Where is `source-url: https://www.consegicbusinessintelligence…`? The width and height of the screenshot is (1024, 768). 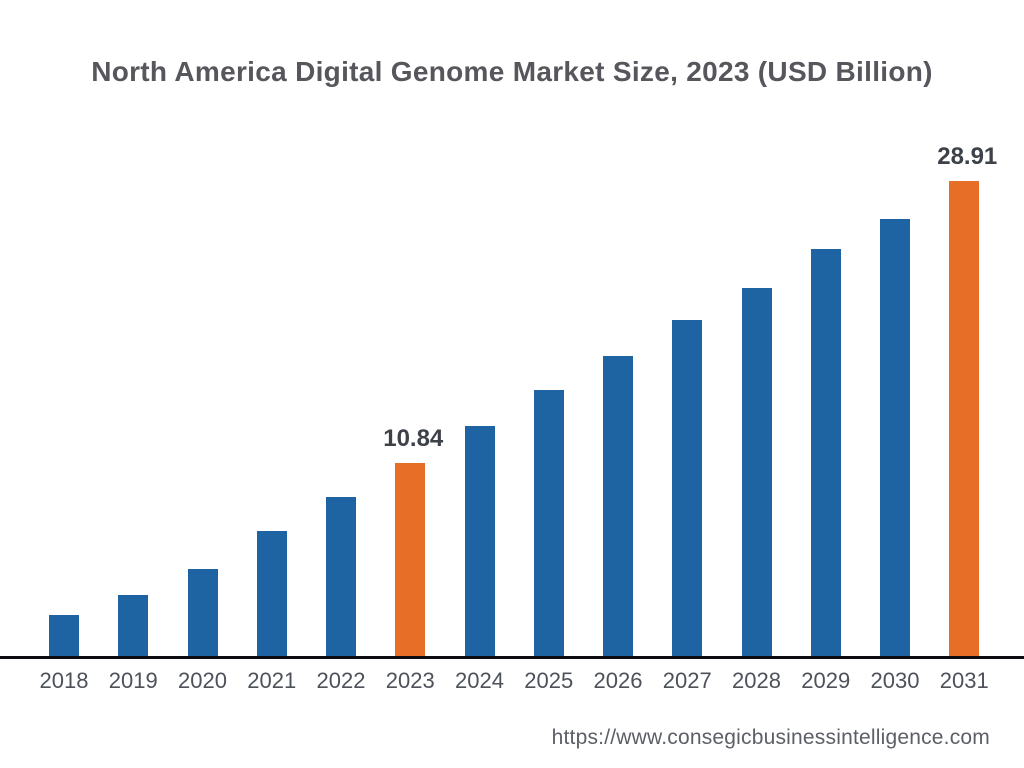
source-url: https://www.consegicbusinessintelligence… is located at coordinates (770, 737).